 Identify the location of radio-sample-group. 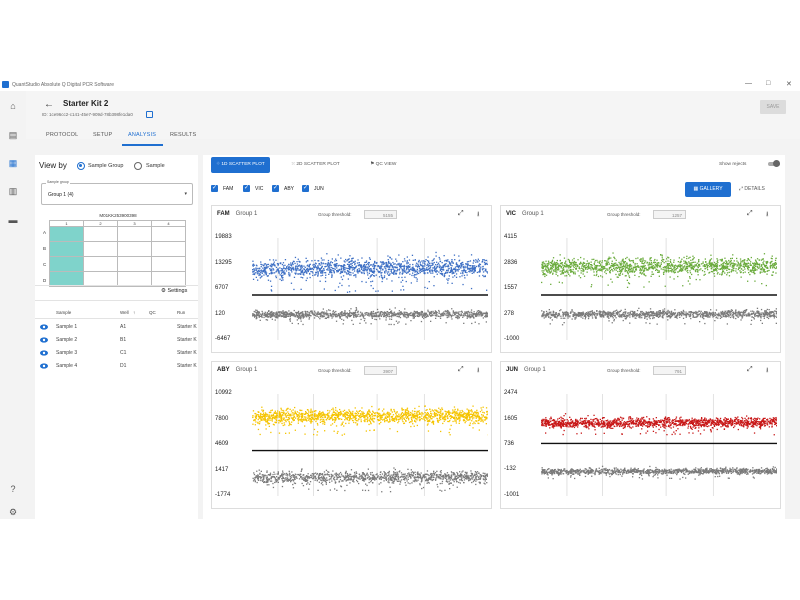
(81, 166).